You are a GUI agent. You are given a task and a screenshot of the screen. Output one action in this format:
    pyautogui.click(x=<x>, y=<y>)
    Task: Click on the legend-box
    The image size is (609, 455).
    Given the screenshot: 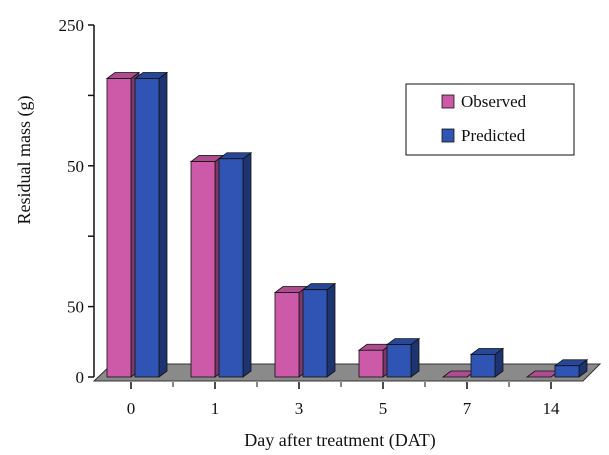 What is the action you would take?
    pyautogui.click(x=490, y=119)
    